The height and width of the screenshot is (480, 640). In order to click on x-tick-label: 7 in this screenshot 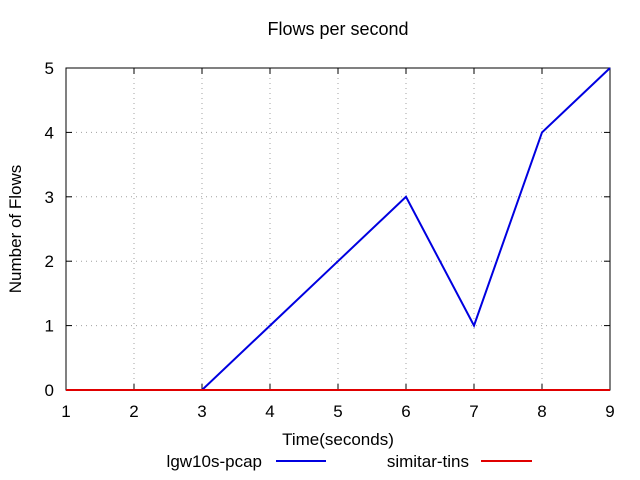, I will do `click(473, 411)`.